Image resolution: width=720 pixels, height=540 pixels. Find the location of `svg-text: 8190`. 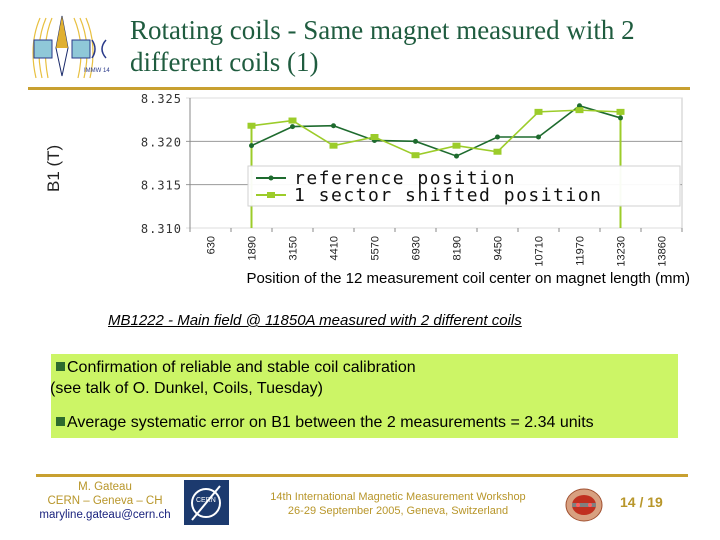

svg-text: 8190 is located at coordinates (458, 248).